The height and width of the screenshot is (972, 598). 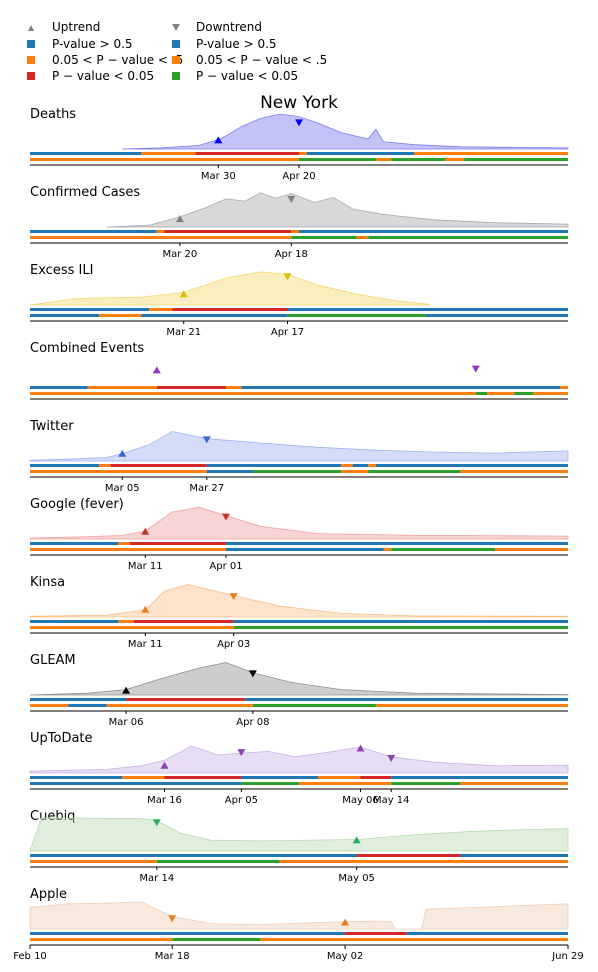 What do you see at coordinates (298, 300) in the screenshot?
I see `panel-excess-ili: Excess ILI Mar 21 Apr 17` at bounding box center [298, 300].